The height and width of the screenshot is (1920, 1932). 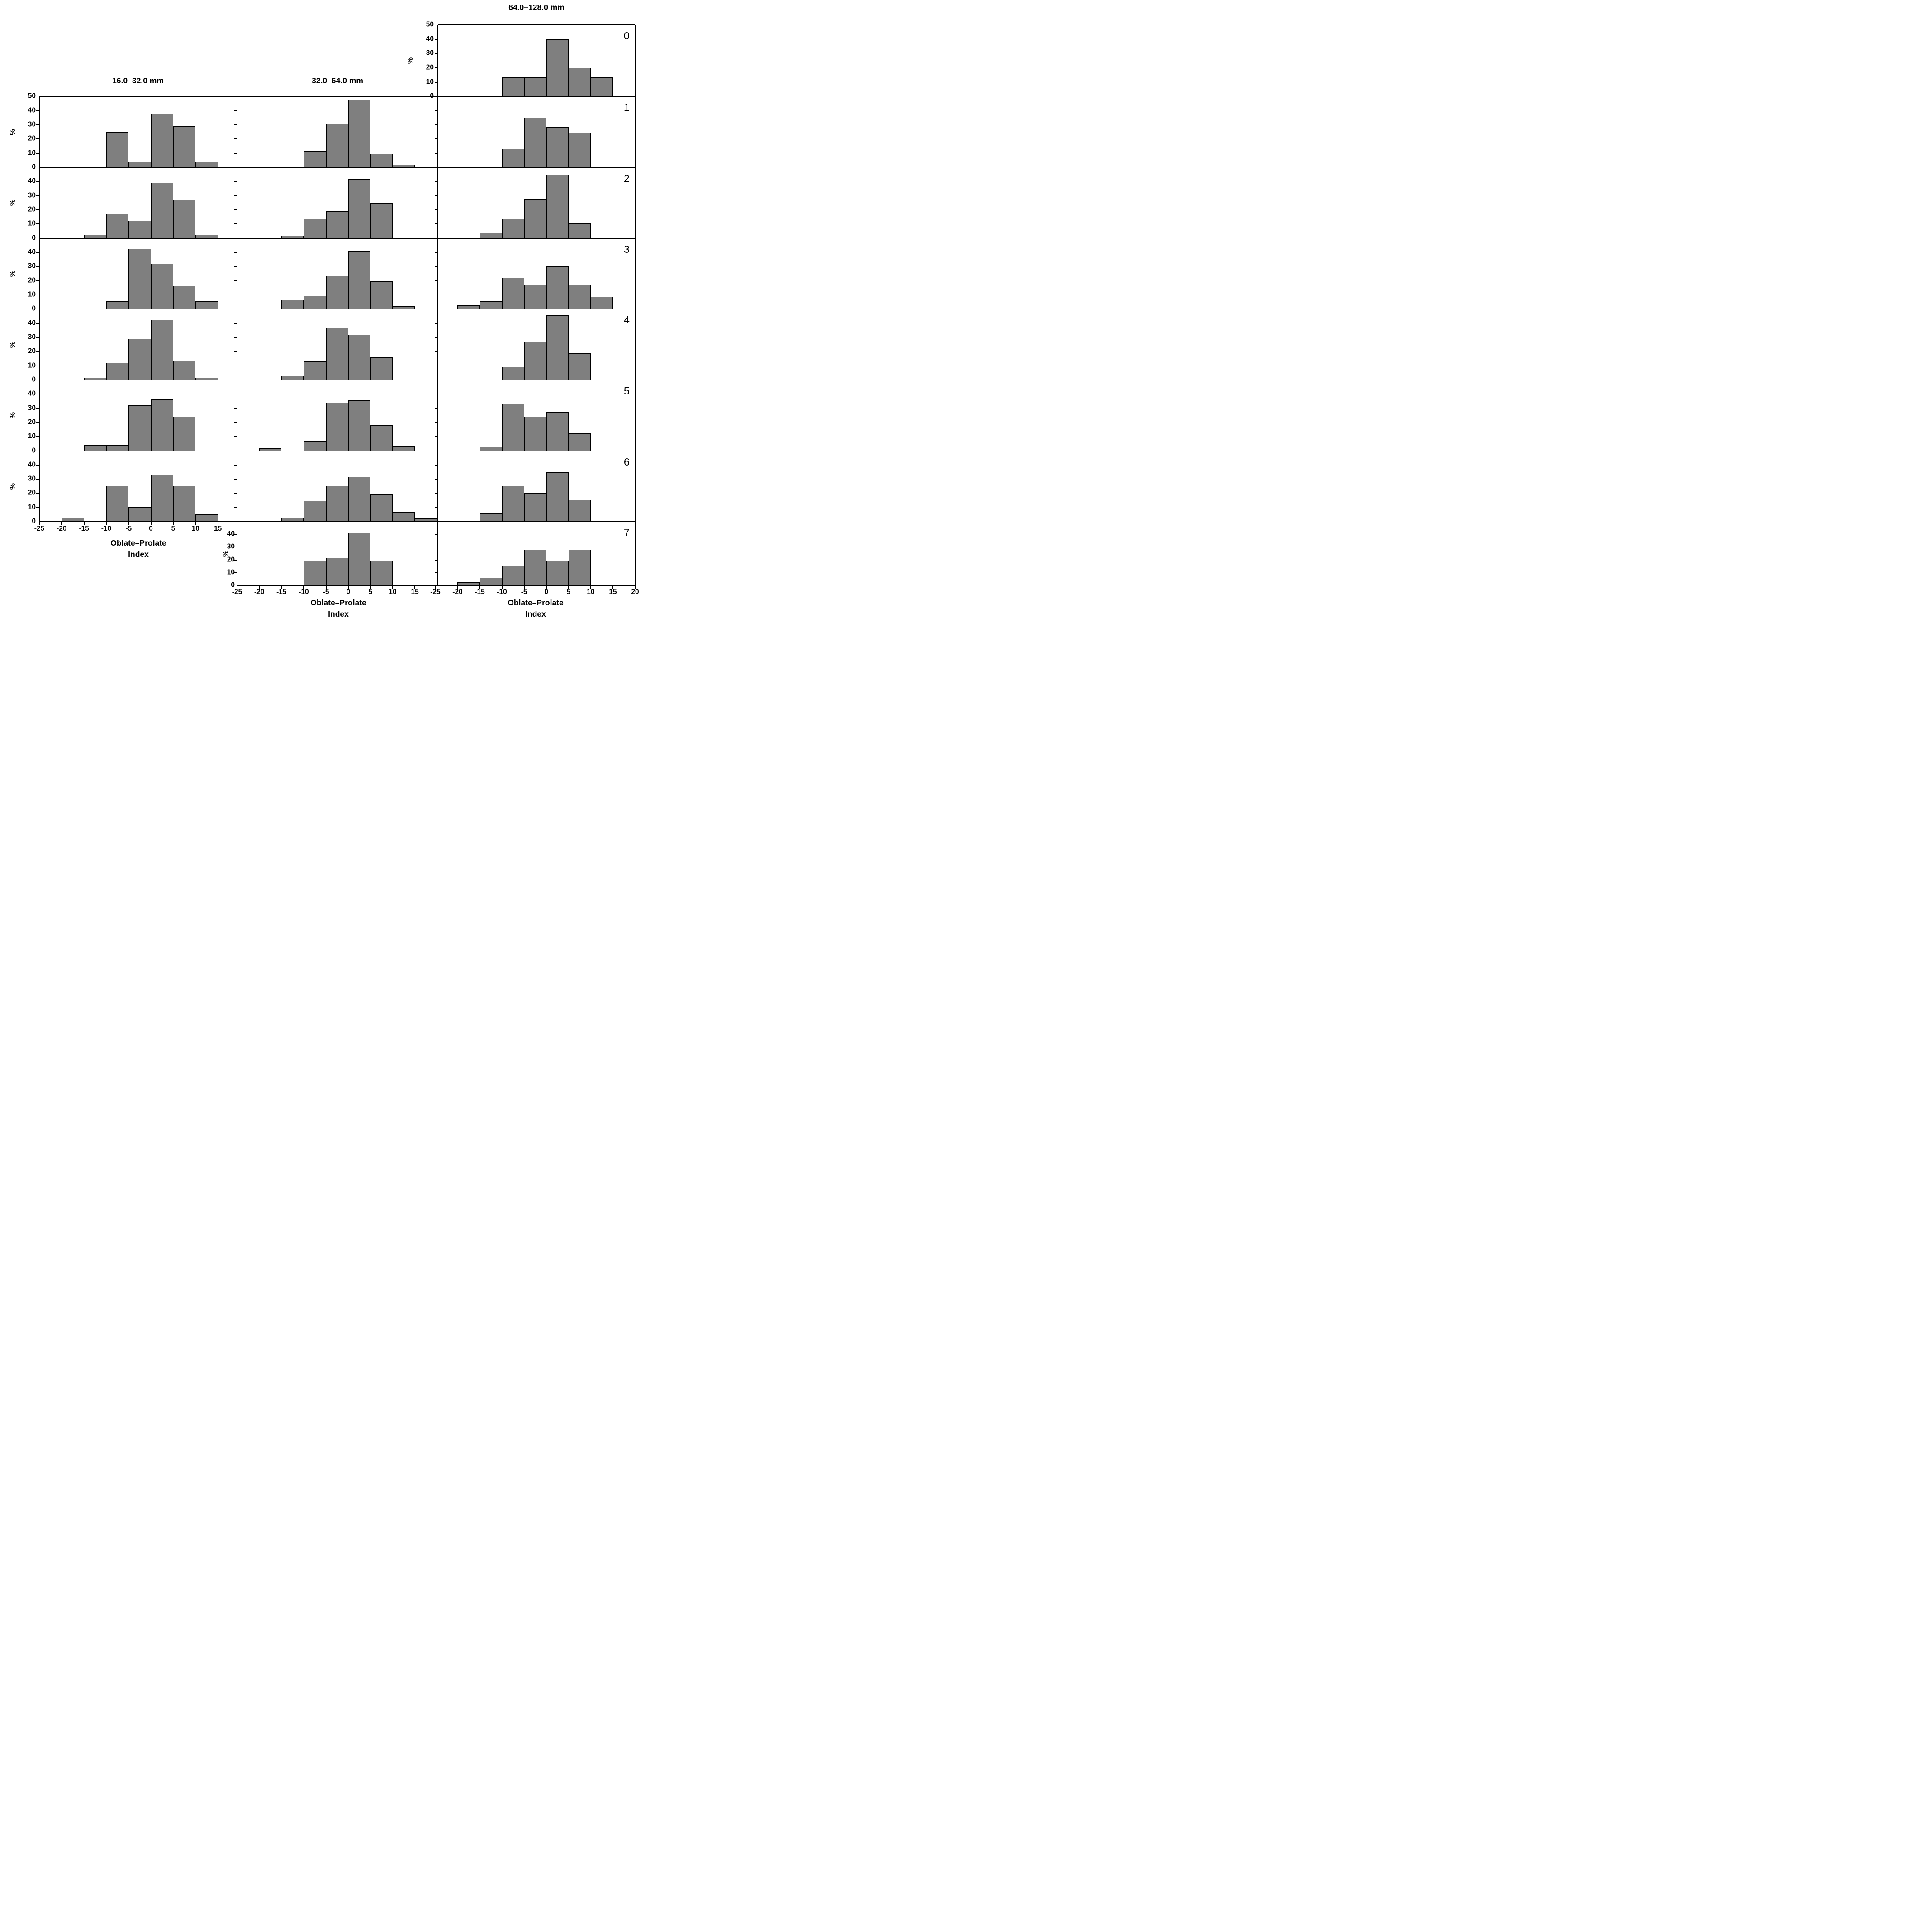 What do you see at coordinates (524, 592) in the screenshot?
I see `x-tick-label: -5` at bounding box center [524, 592].